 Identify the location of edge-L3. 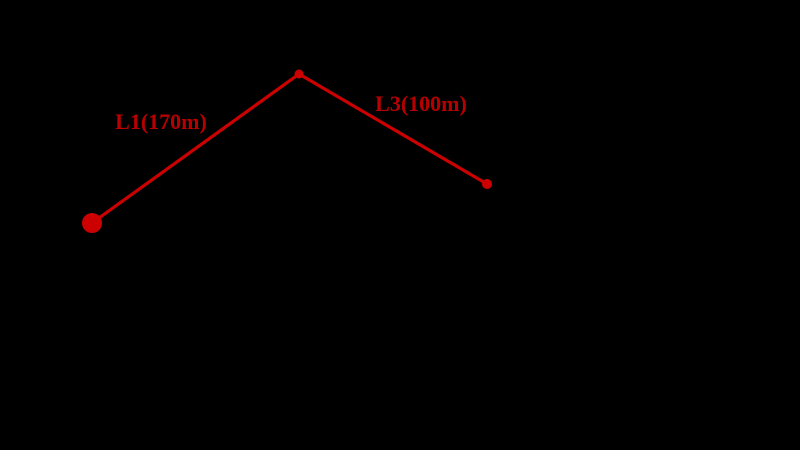
(393, 129).